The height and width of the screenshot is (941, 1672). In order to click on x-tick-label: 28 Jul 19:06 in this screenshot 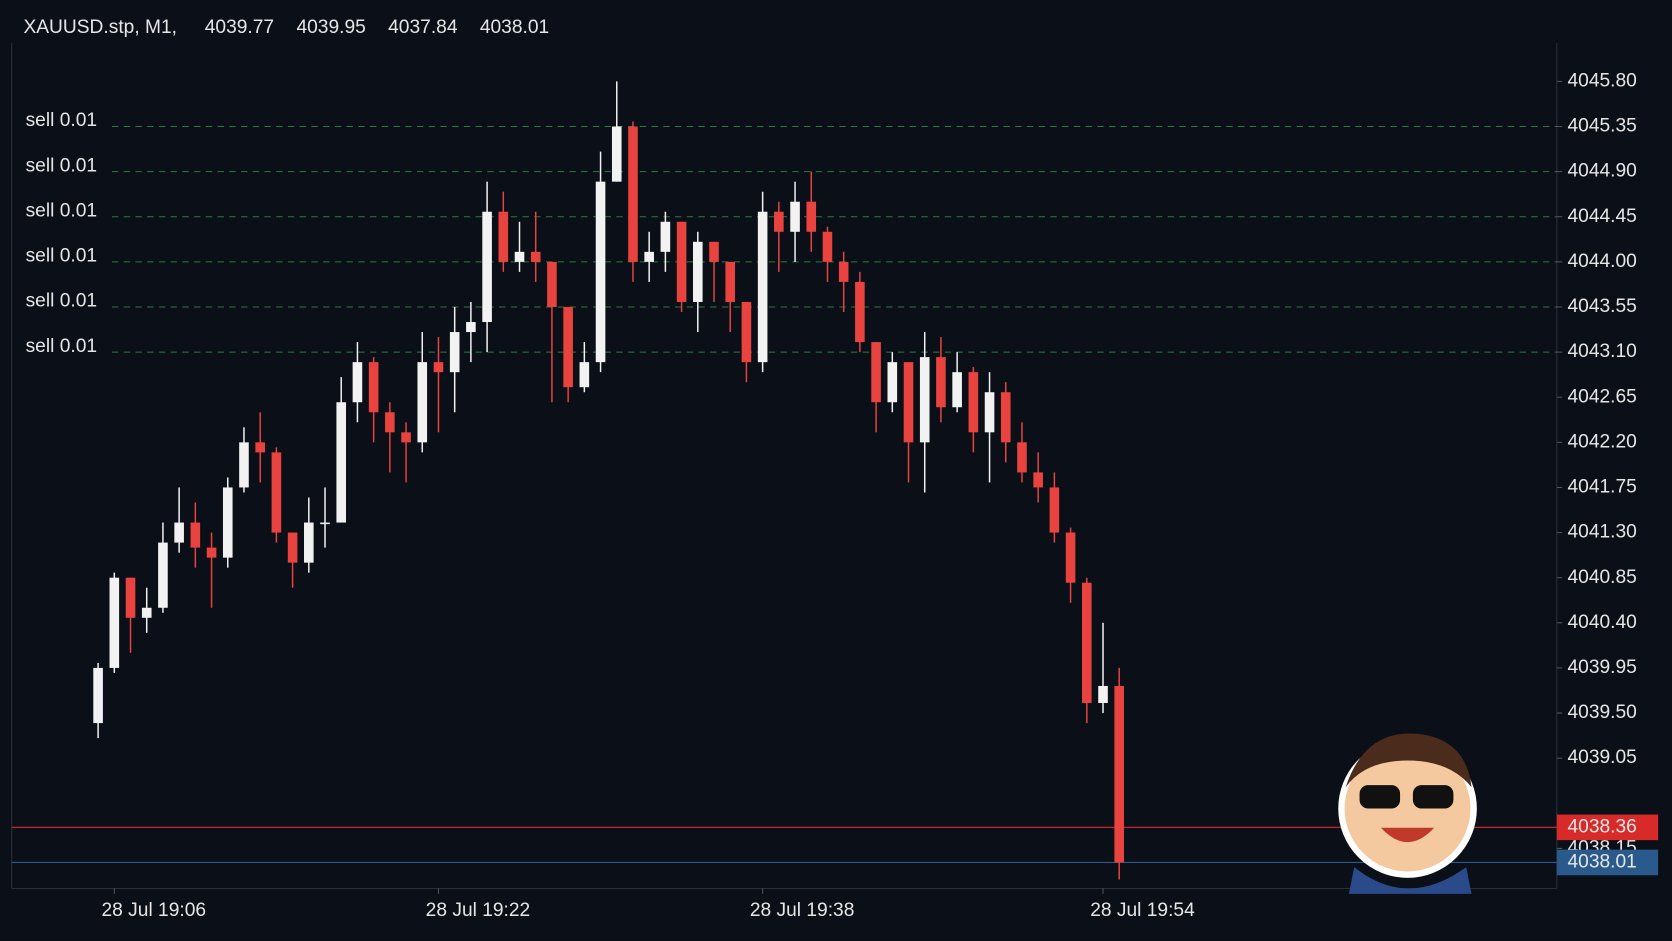, I will do `click(154, 910)`.